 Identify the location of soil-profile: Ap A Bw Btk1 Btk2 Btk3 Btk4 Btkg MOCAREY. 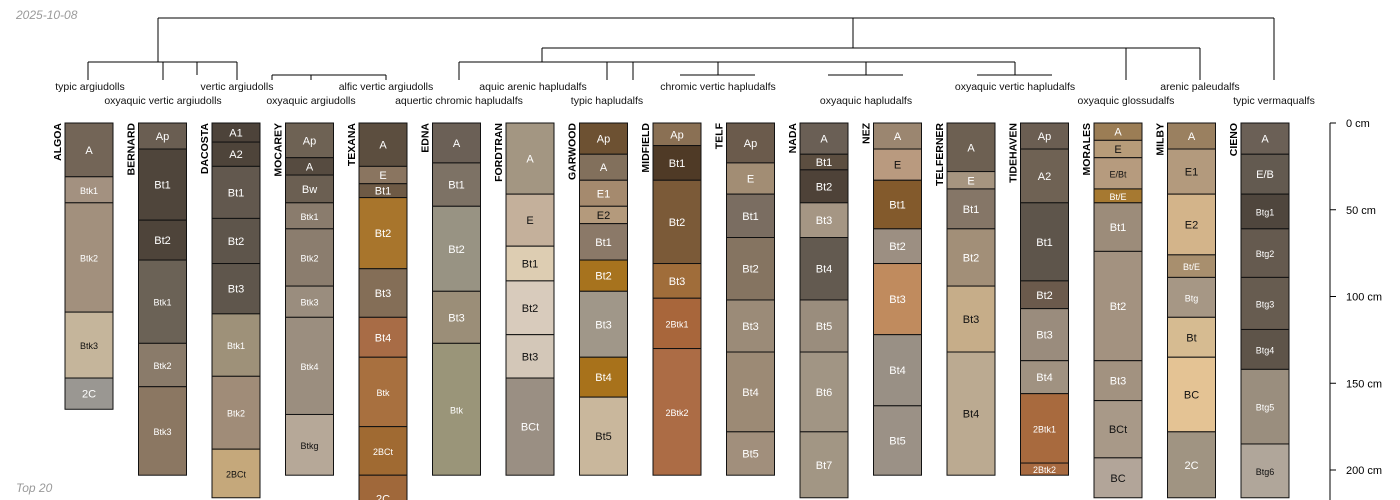
(303, 299).